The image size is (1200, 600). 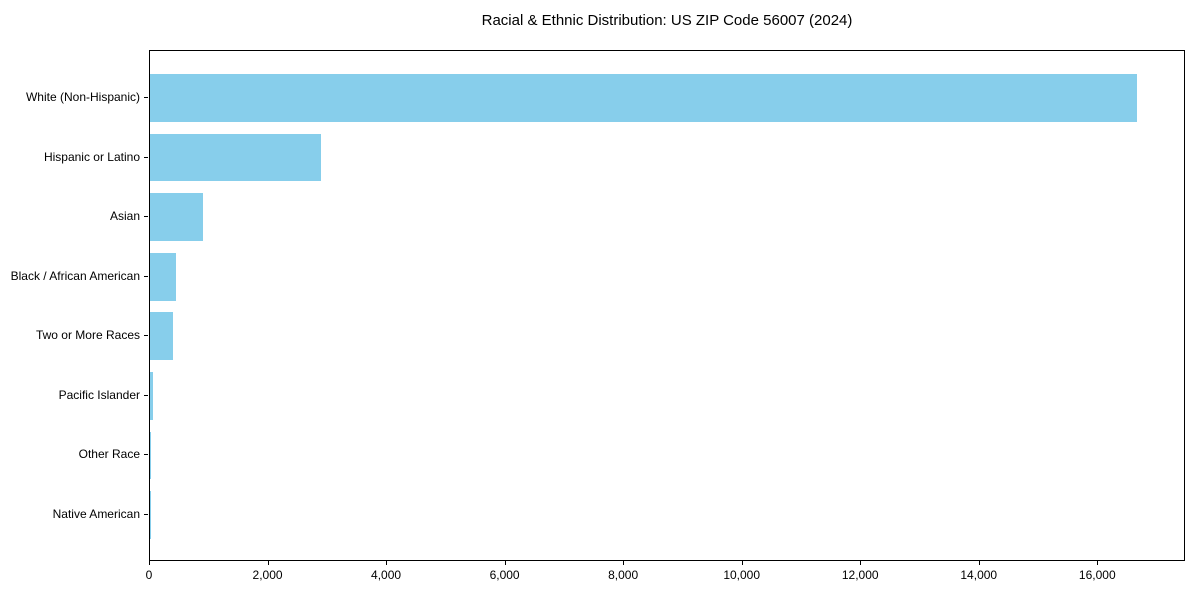 I want to click on bar-pacific-islander, so click(x=151, y=396).